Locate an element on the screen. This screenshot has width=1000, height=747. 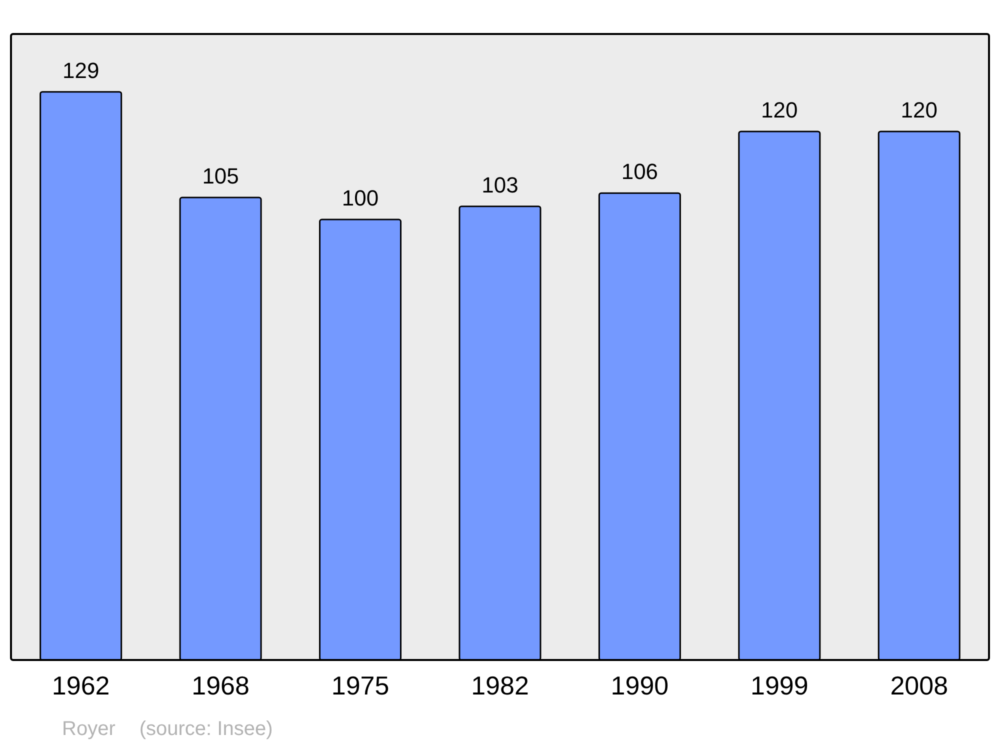
data-label: 106 is located at coordinates (639, 171).